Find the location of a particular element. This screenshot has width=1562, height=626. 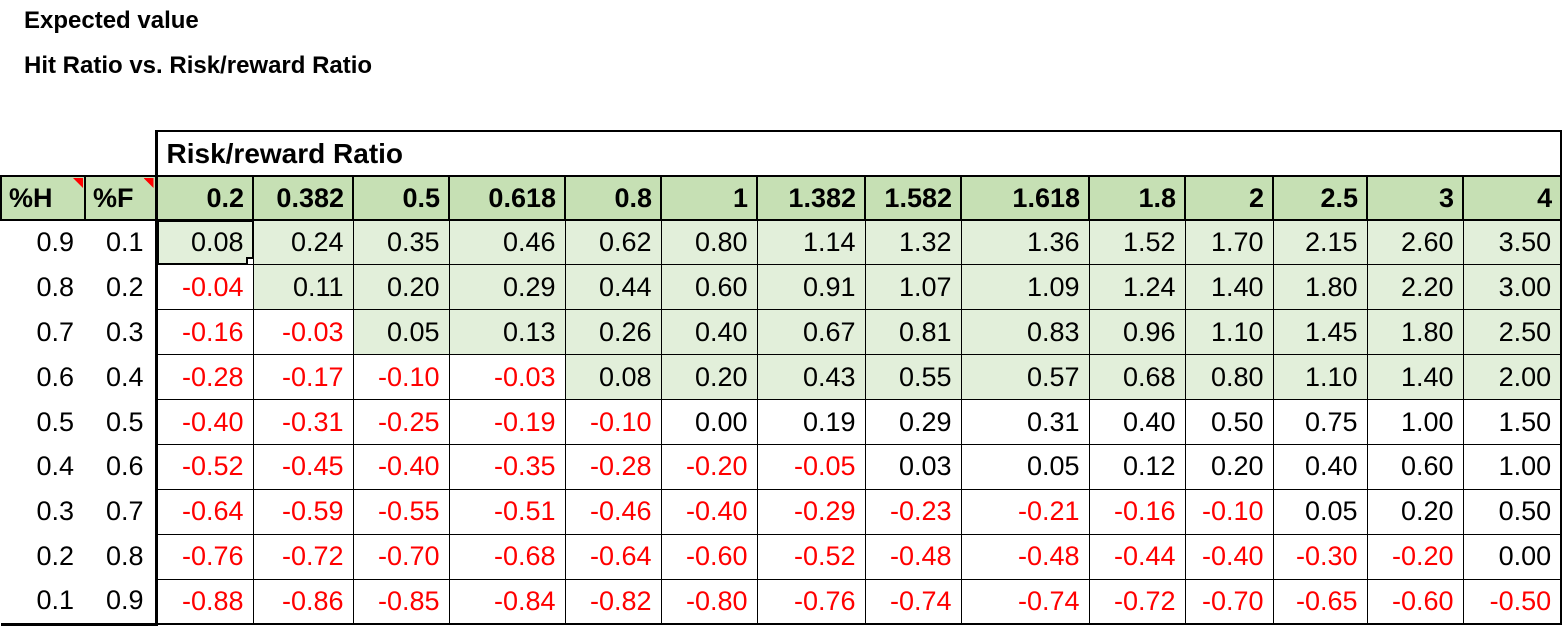

value-cell: -0.21 is located at coordinates (1025, 511).